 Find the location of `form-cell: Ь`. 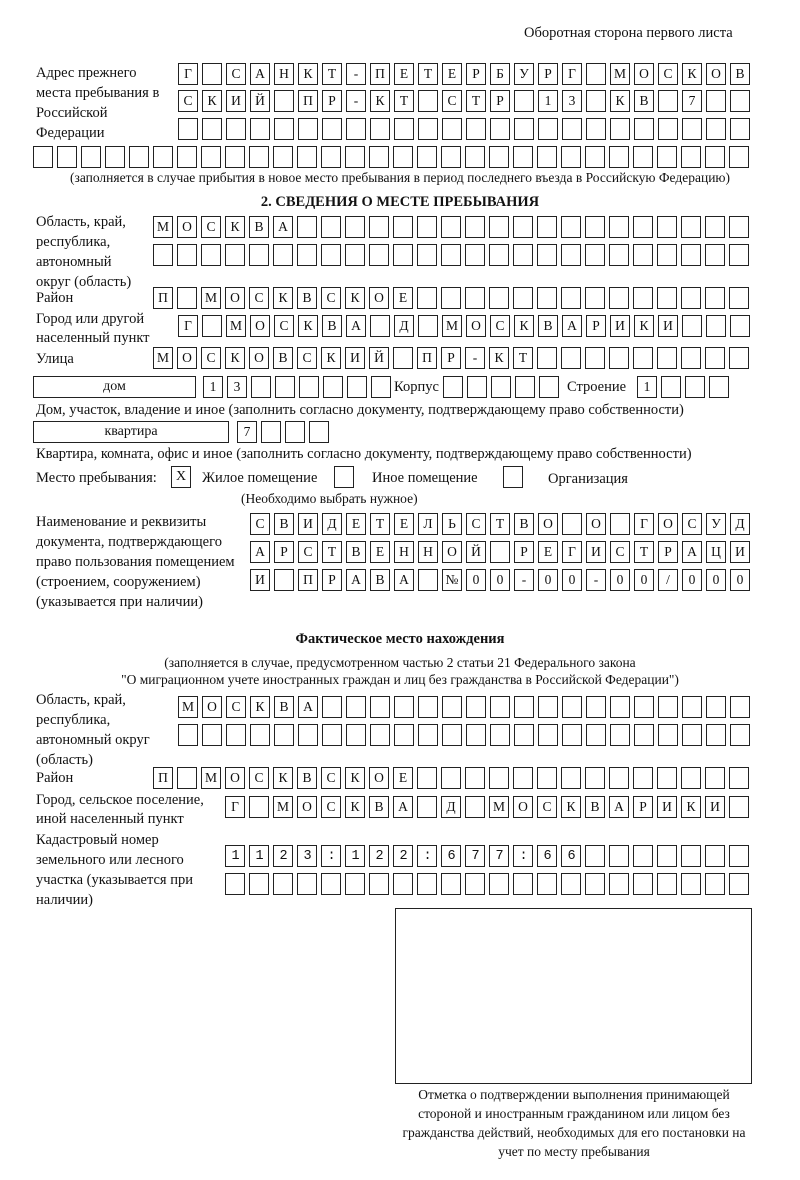

form-cell: Ь is located at coordinates (452, 524).